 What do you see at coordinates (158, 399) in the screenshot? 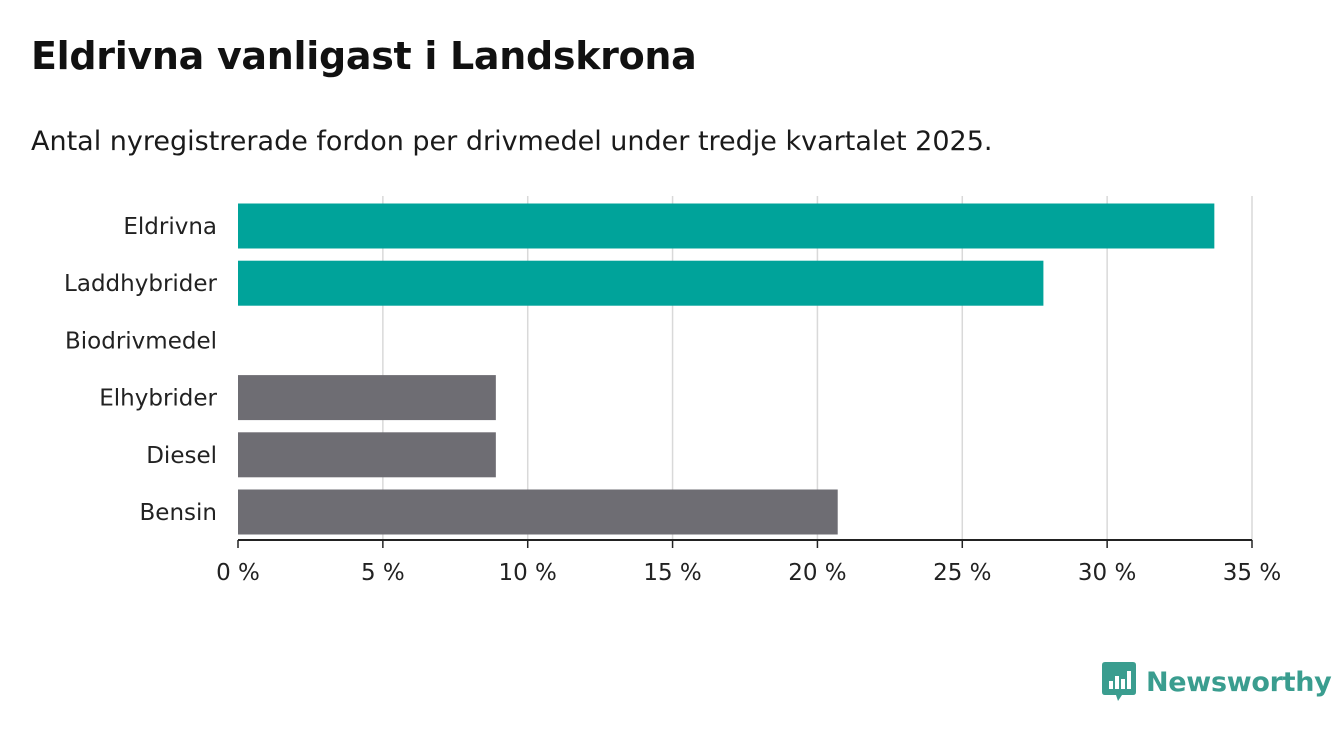
I see `category-label: Elhybrider` at bounding box center [158, 399].